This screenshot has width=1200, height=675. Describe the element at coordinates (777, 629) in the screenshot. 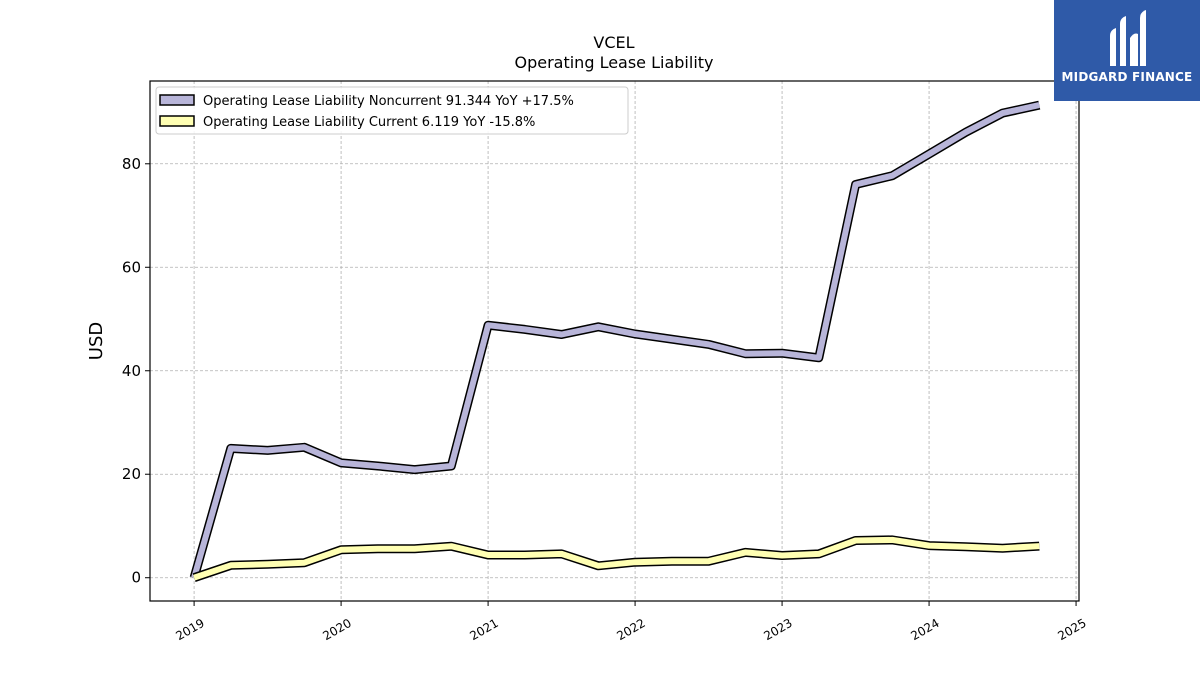

I see `x-tick-label: 2023` at that location.